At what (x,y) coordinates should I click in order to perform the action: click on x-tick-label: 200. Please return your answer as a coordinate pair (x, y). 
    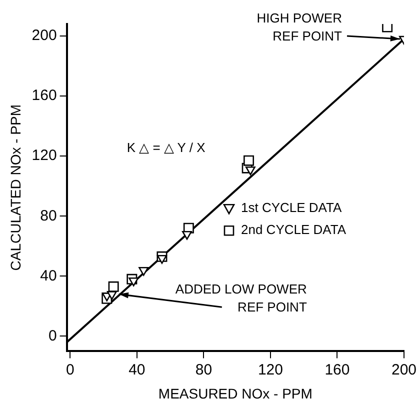
    Looking at the image, I should click on (404, 369).